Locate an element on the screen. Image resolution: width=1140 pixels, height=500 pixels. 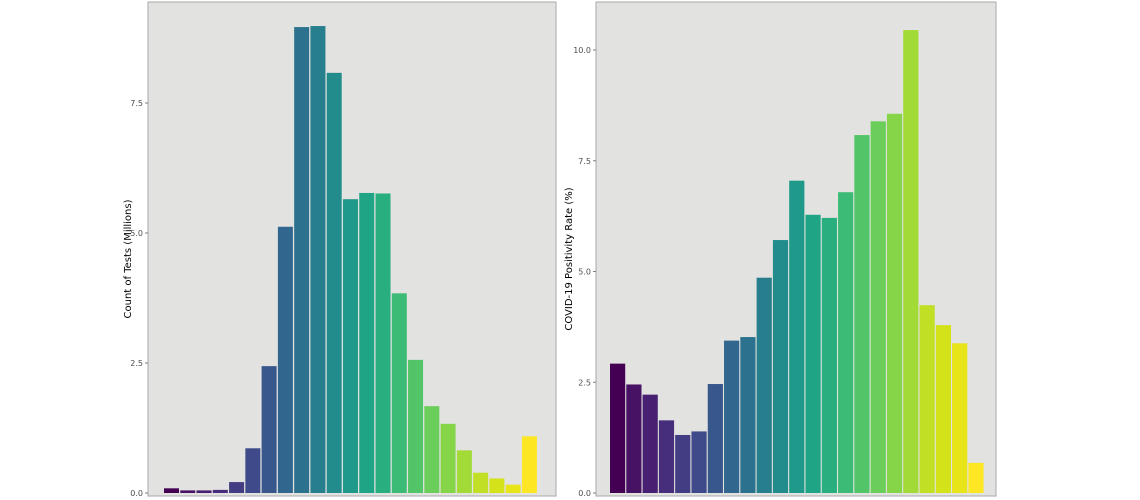
tests-count-y-tick-label: 5.0 is located at coordinates (136, 233).